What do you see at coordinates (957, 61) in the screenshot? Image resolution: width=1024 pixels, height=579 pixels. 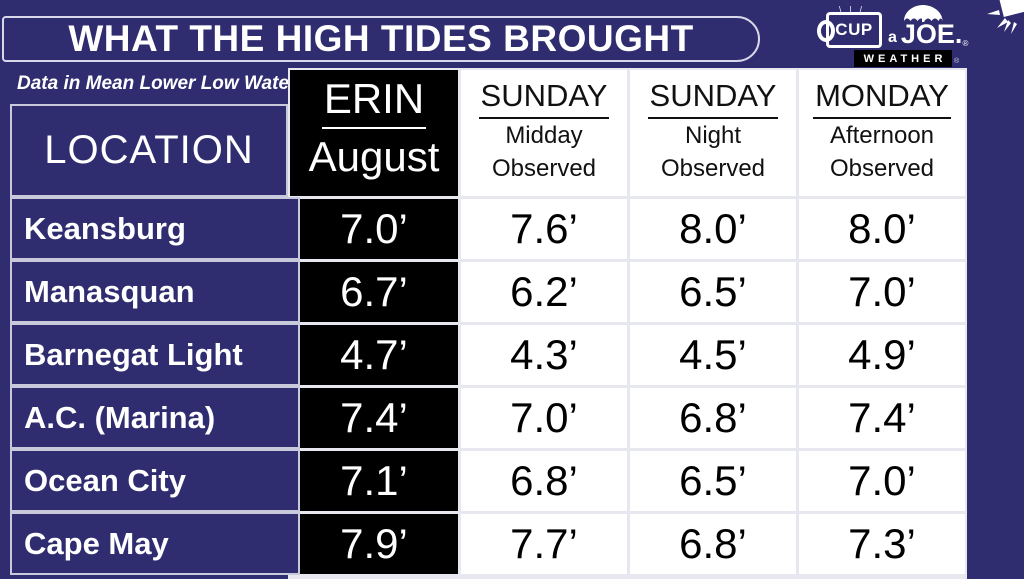 I see `registered-mark-small: ®` at bounding box center [957, 61].